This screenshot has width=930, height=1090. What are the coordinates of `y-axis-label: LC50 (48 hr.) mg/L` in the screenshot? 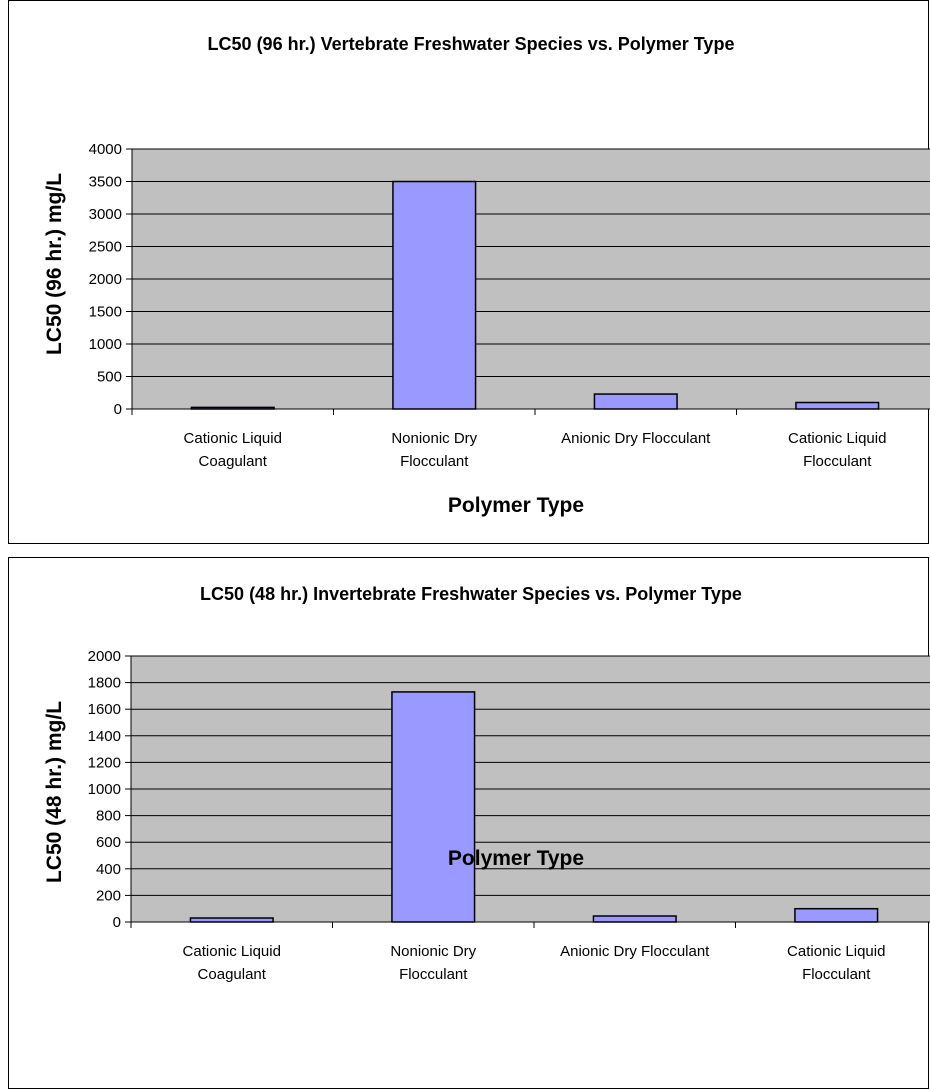 It's located at (54, 792).